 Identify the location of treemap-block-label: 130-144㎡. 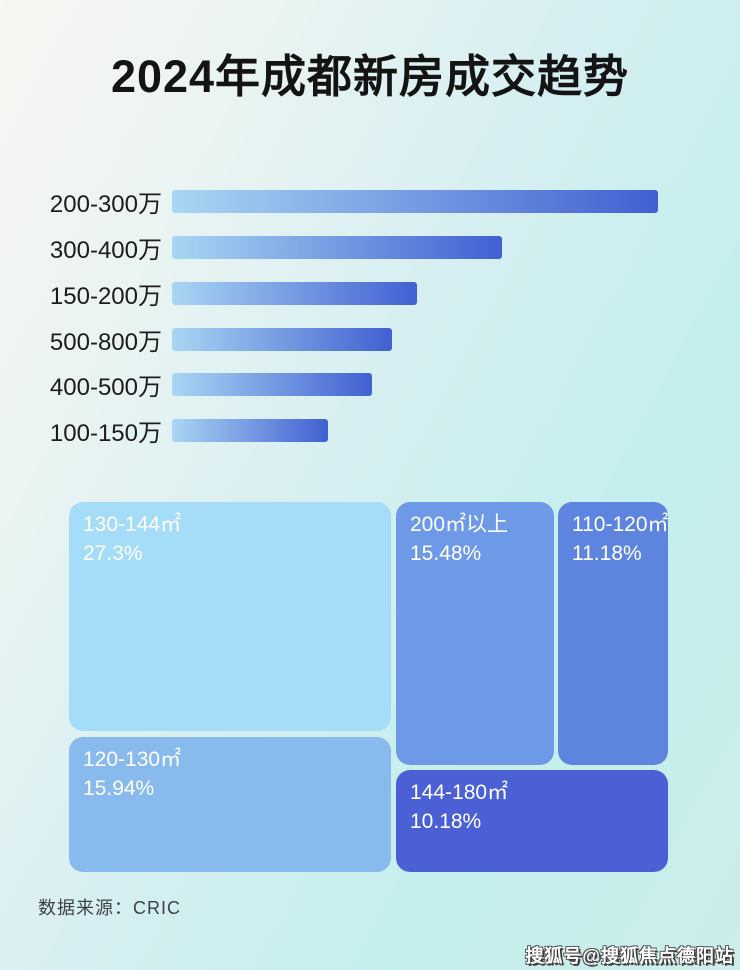
(132, 524).